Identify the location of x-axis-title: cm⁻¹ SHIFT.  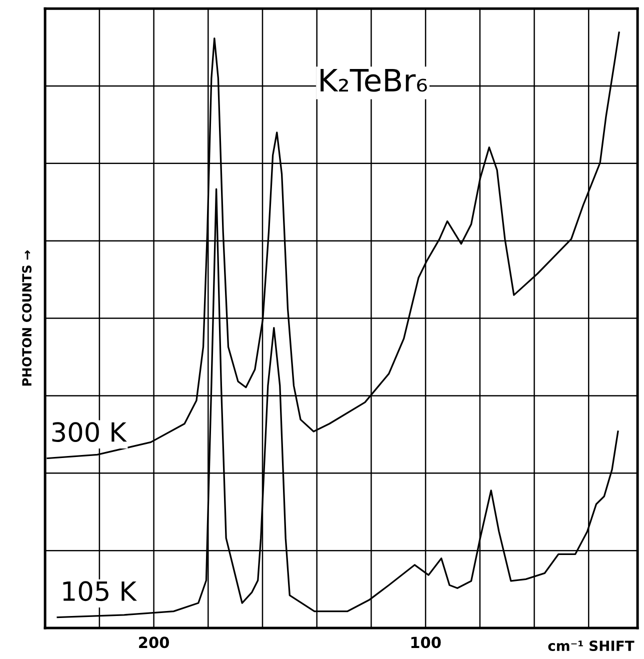
(591, 646).